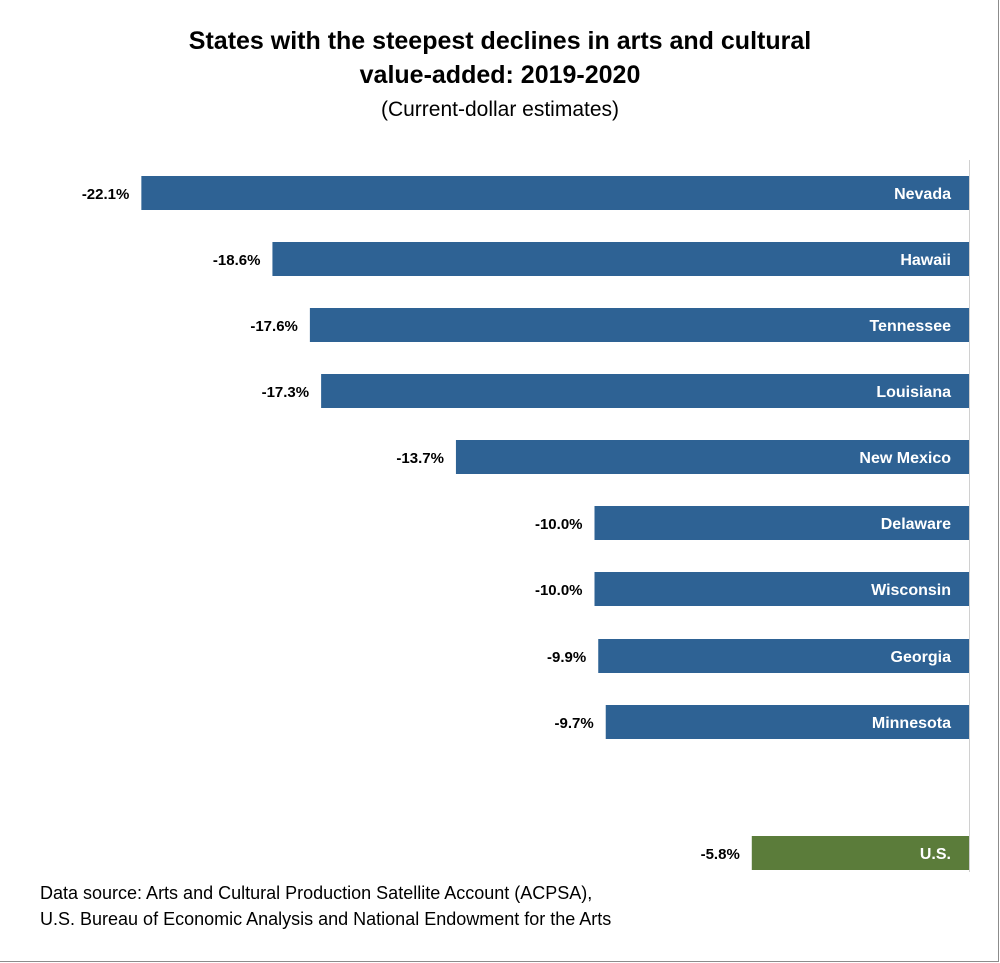 The width and height of the screenshot is (1000, 963). Describe the element at coordinates (913, 392) in the screenshot. I see `category-label-louisiana: Louisiana` at that location.